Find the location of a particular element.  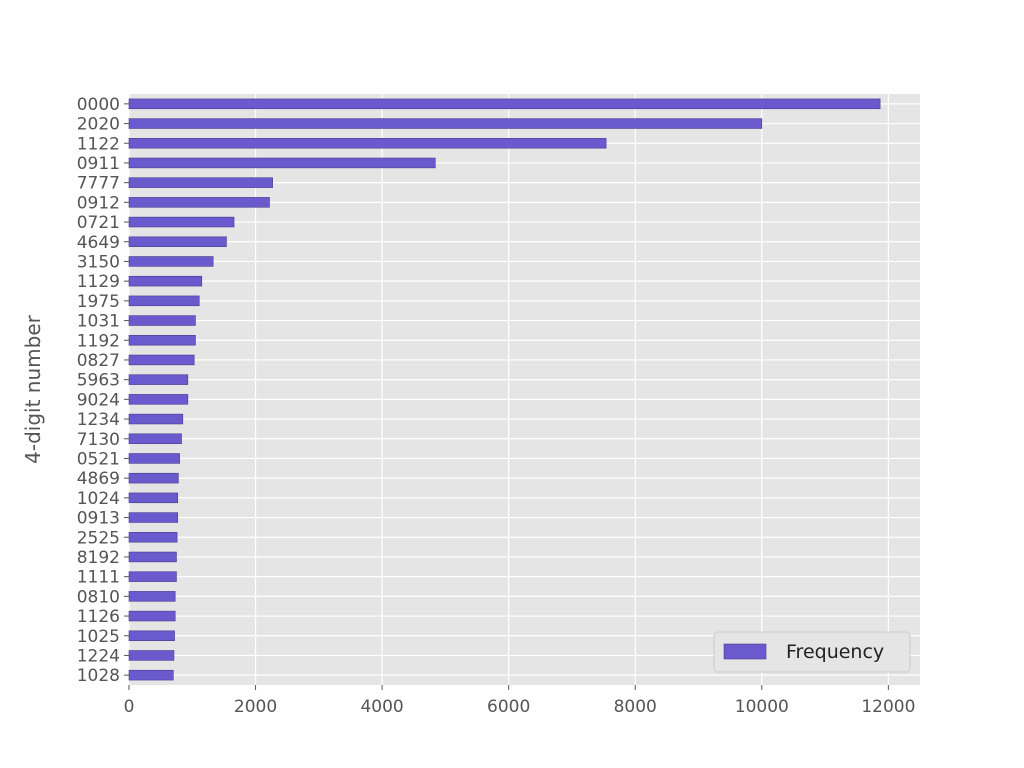

x-tick-label: 2000 is located at coordinates (255, 707).